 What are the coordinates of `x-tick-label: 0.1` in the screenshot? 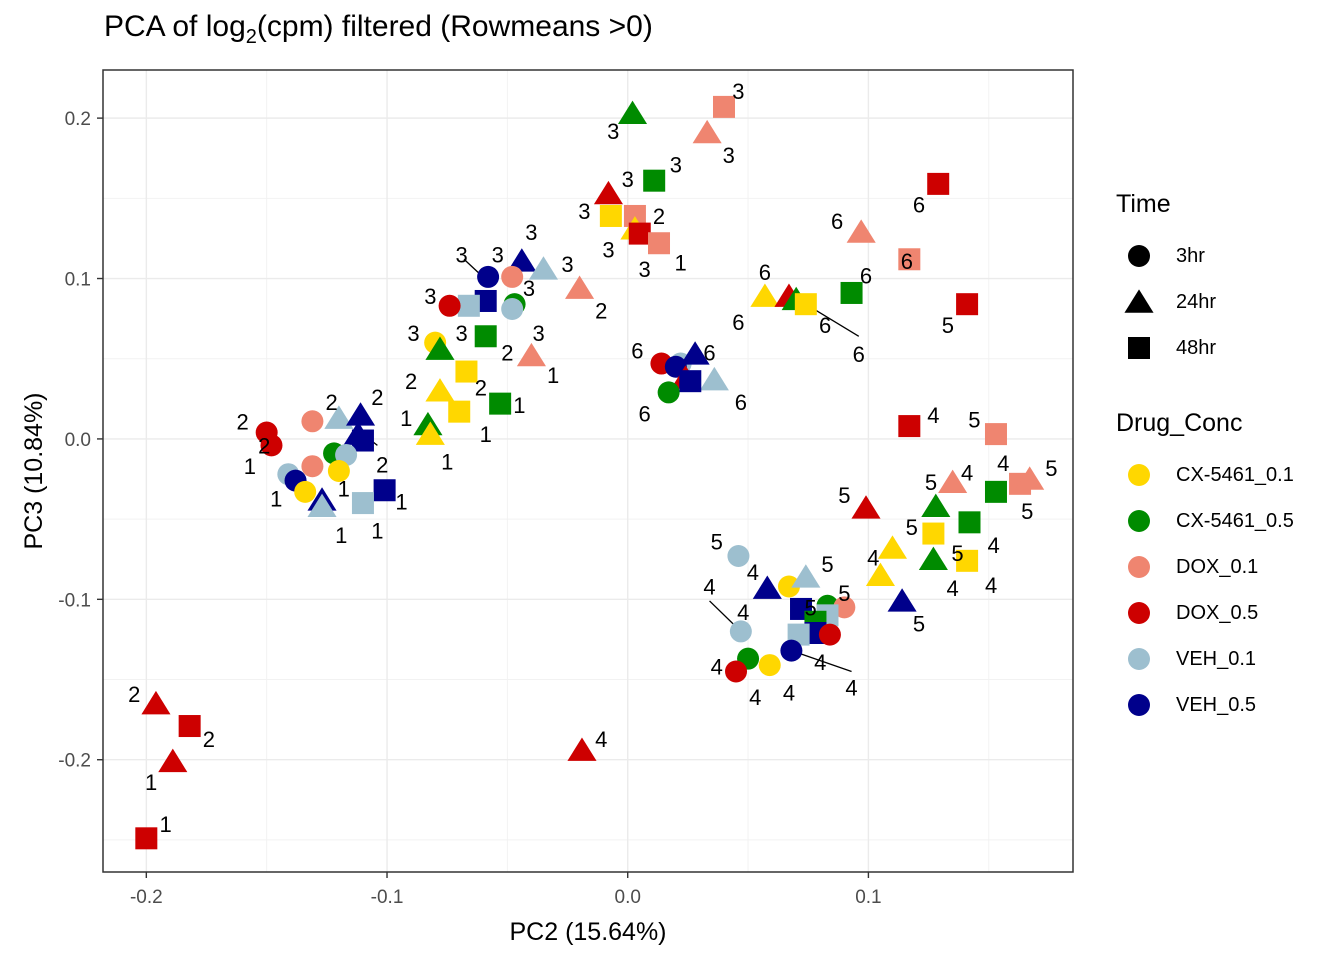 It's located at (868, 897).